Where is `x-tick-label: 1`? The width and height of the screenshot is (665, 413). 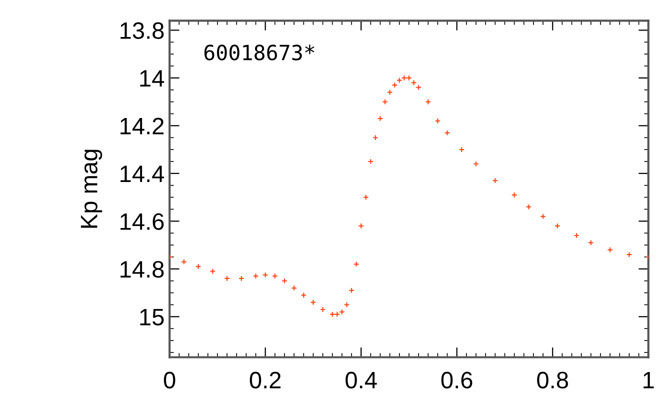 x-tick-label: 1 is located at coordinates (649, 380).